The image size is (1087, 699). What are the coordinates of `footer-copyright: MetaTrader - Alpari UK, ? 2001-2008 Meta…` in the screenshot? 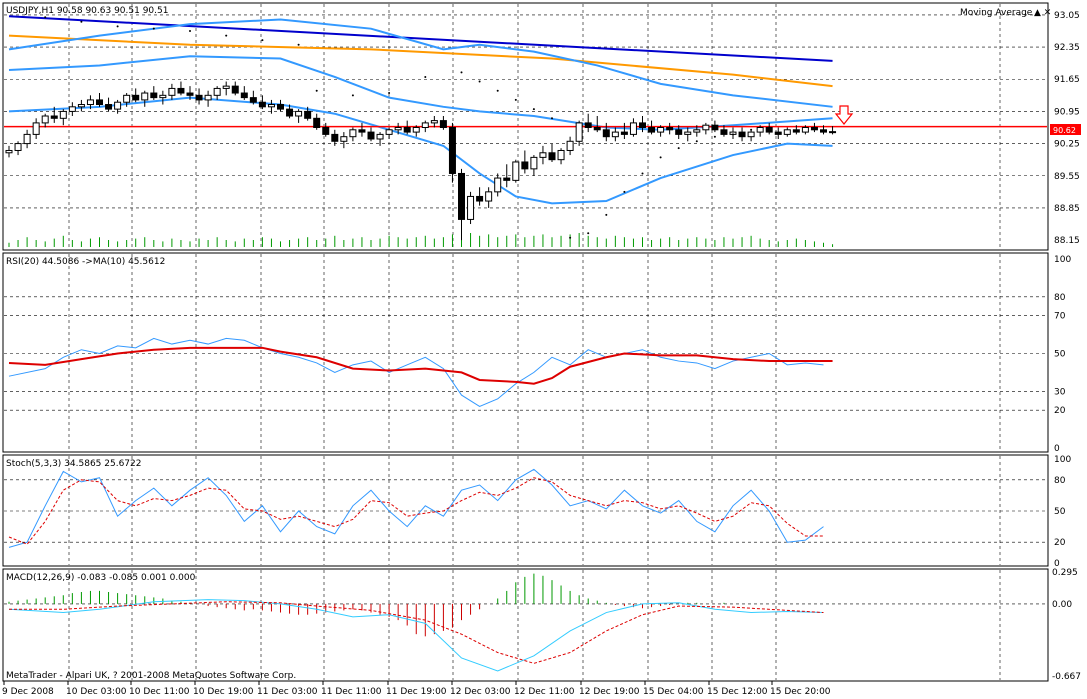 It's located at (151, 676).